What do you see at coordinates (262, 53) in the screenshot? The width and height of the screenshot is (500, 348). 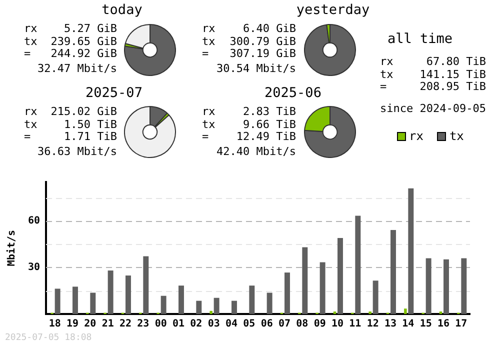 I see `text: 307.19 GiB` at bounding box center [262, 53].